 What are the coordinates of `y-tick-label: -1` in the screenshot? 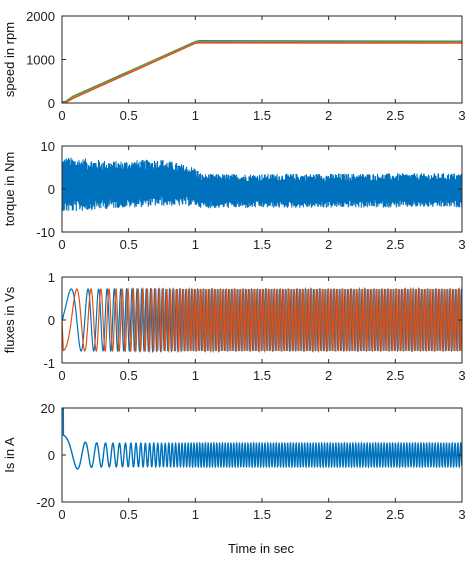 It's located at (49, 363).